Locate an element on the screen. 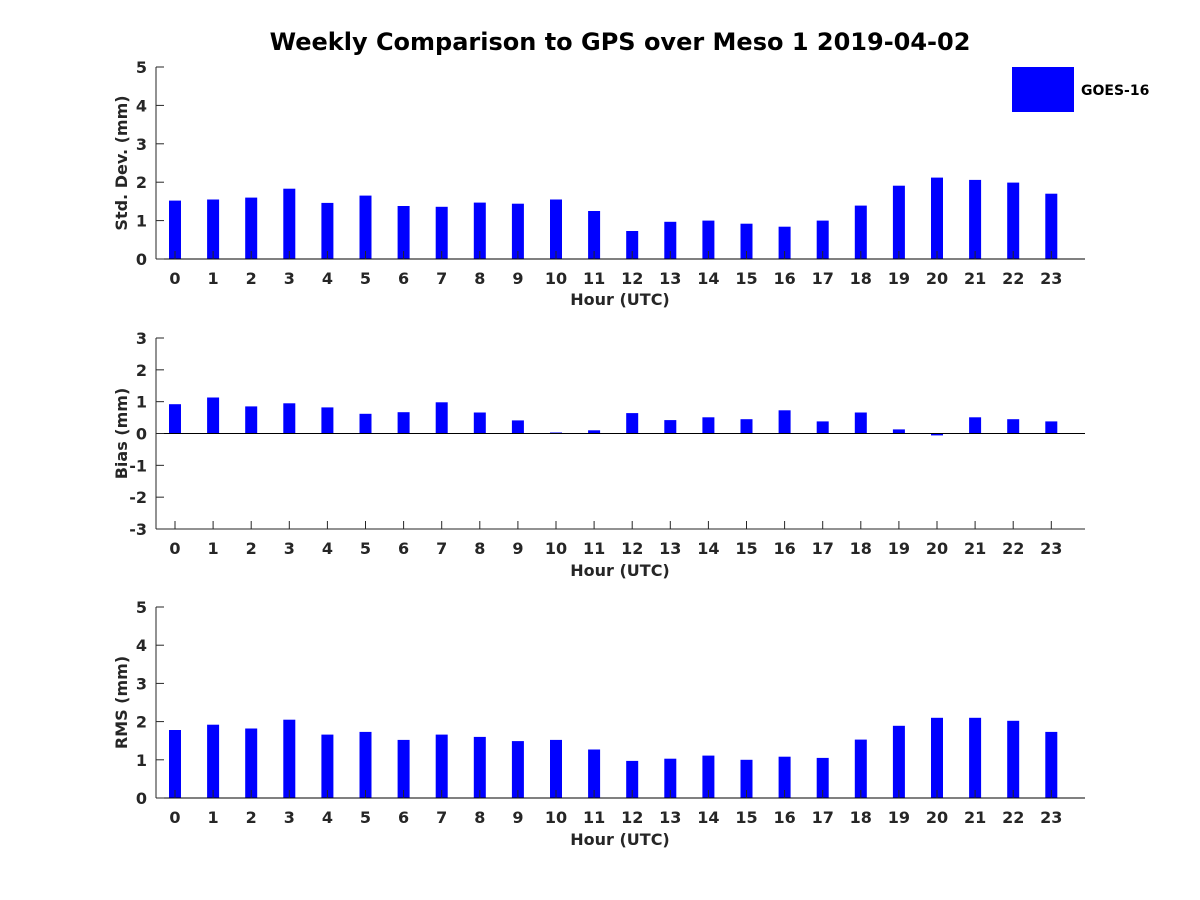  x-tick-label: 1 is located at coordinates (213, 278).